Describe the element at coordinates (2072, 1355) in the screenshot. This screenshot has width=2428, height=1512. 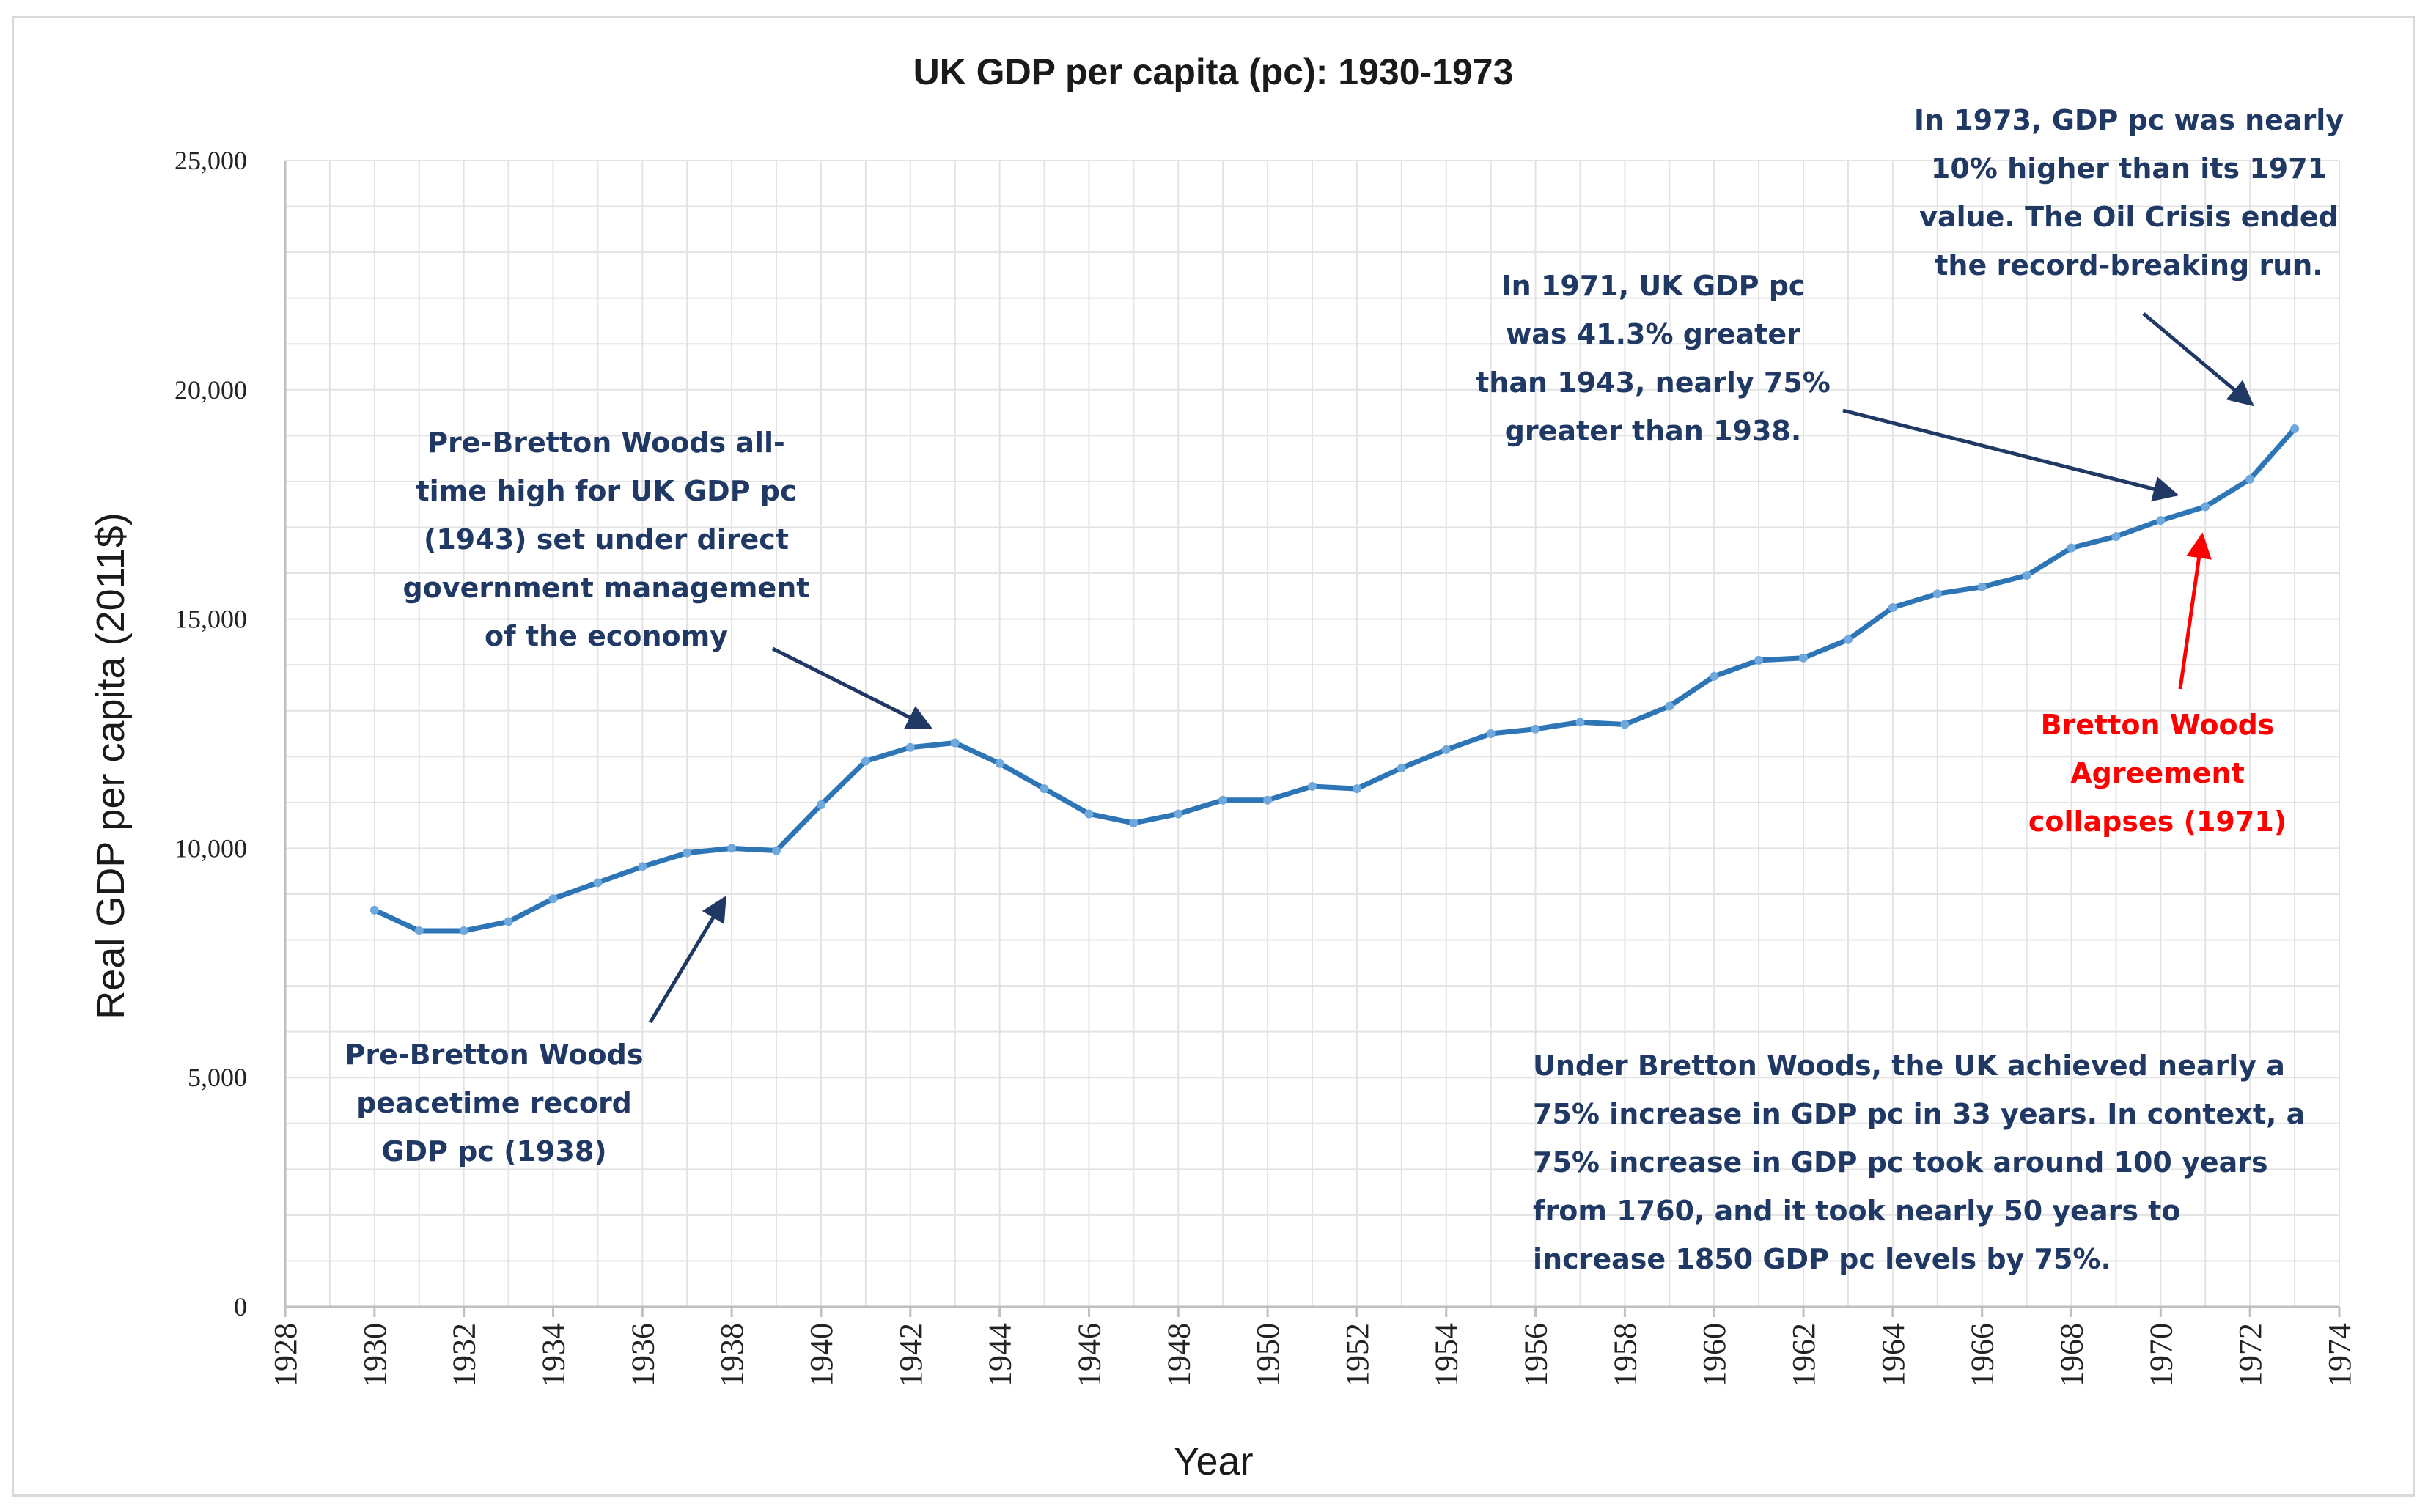
I see `x-tick-label: 1968` at that location.